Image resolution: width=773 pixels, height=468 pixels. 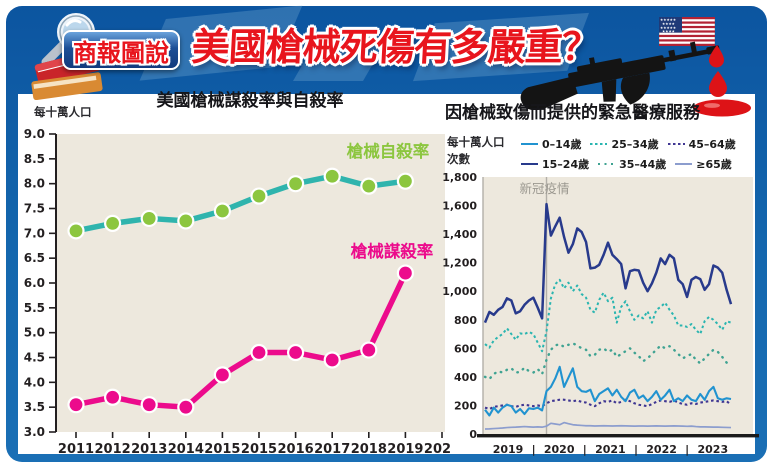 I want to click on svg-text: 4.0, so click(x=34, y=382).